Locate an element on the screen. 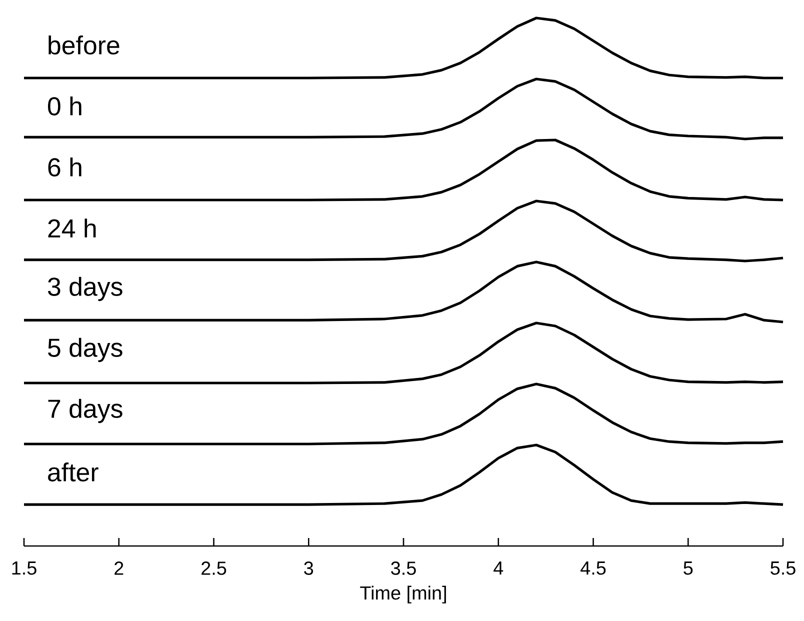 The height and width of the screenshot is (621, 804). x-tick-label: 4 is located at coordinates (499, 568).